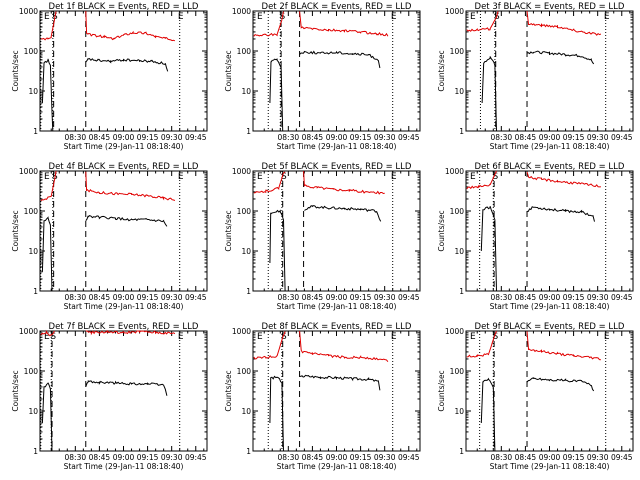  Describe the element at coordinates (124, 167) in the screenshot. I see `panel-title: Det 4f BLACK = Events, RED = LLD` at that location.